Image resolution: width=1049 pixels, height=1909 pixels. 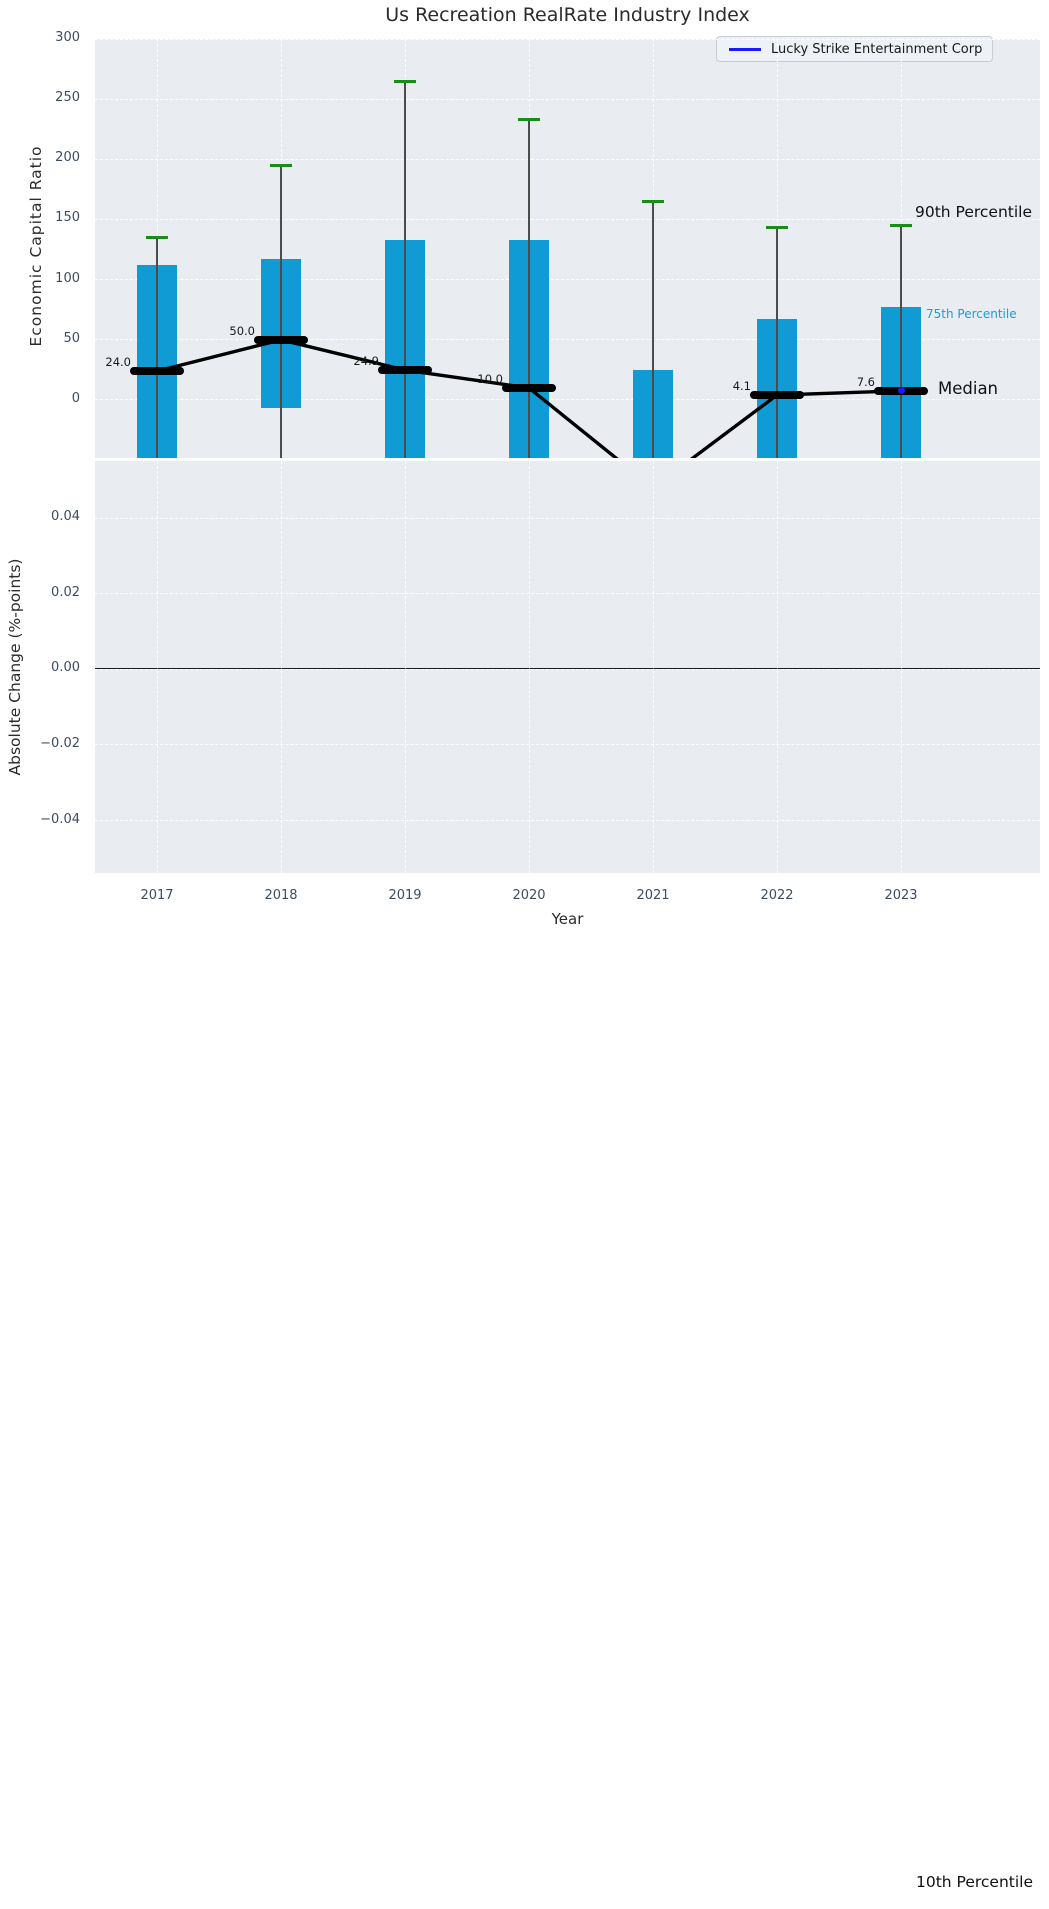 I want to click on y-tick-label: 0.04, so click(x=65, y=517).